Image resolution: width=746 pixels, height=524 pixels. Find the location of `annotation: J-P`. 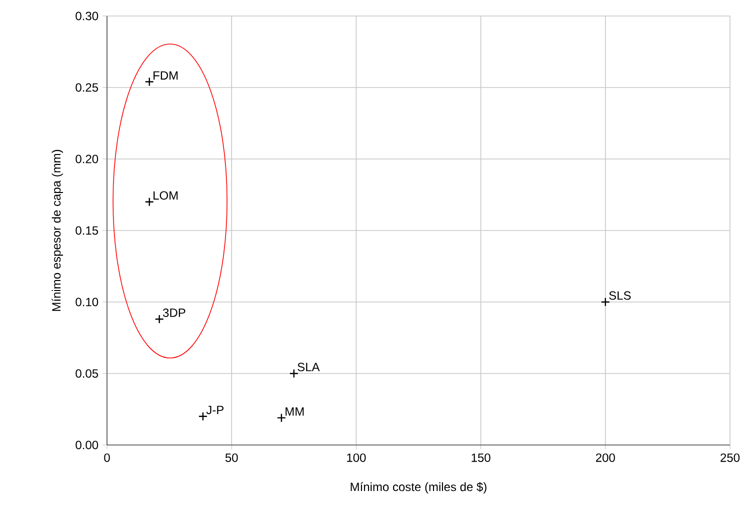

annotation: J-P is located at coordinates (215, 410).